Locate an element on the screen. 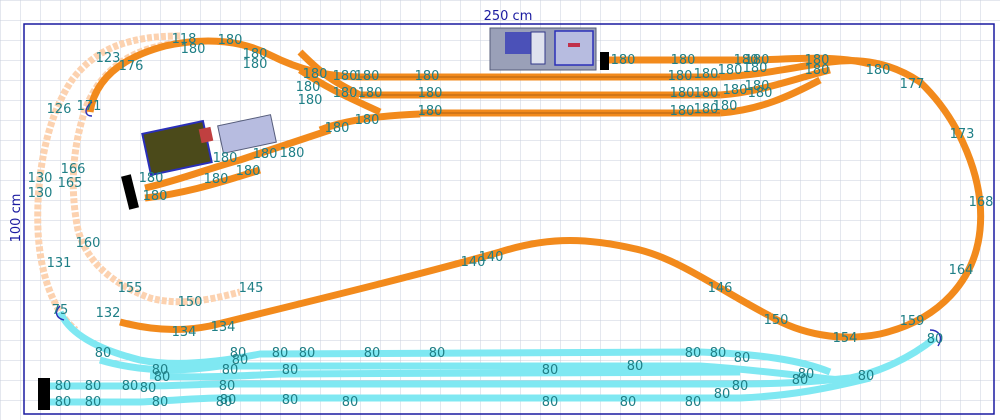  warehouse is located at coordinates (247, 134).